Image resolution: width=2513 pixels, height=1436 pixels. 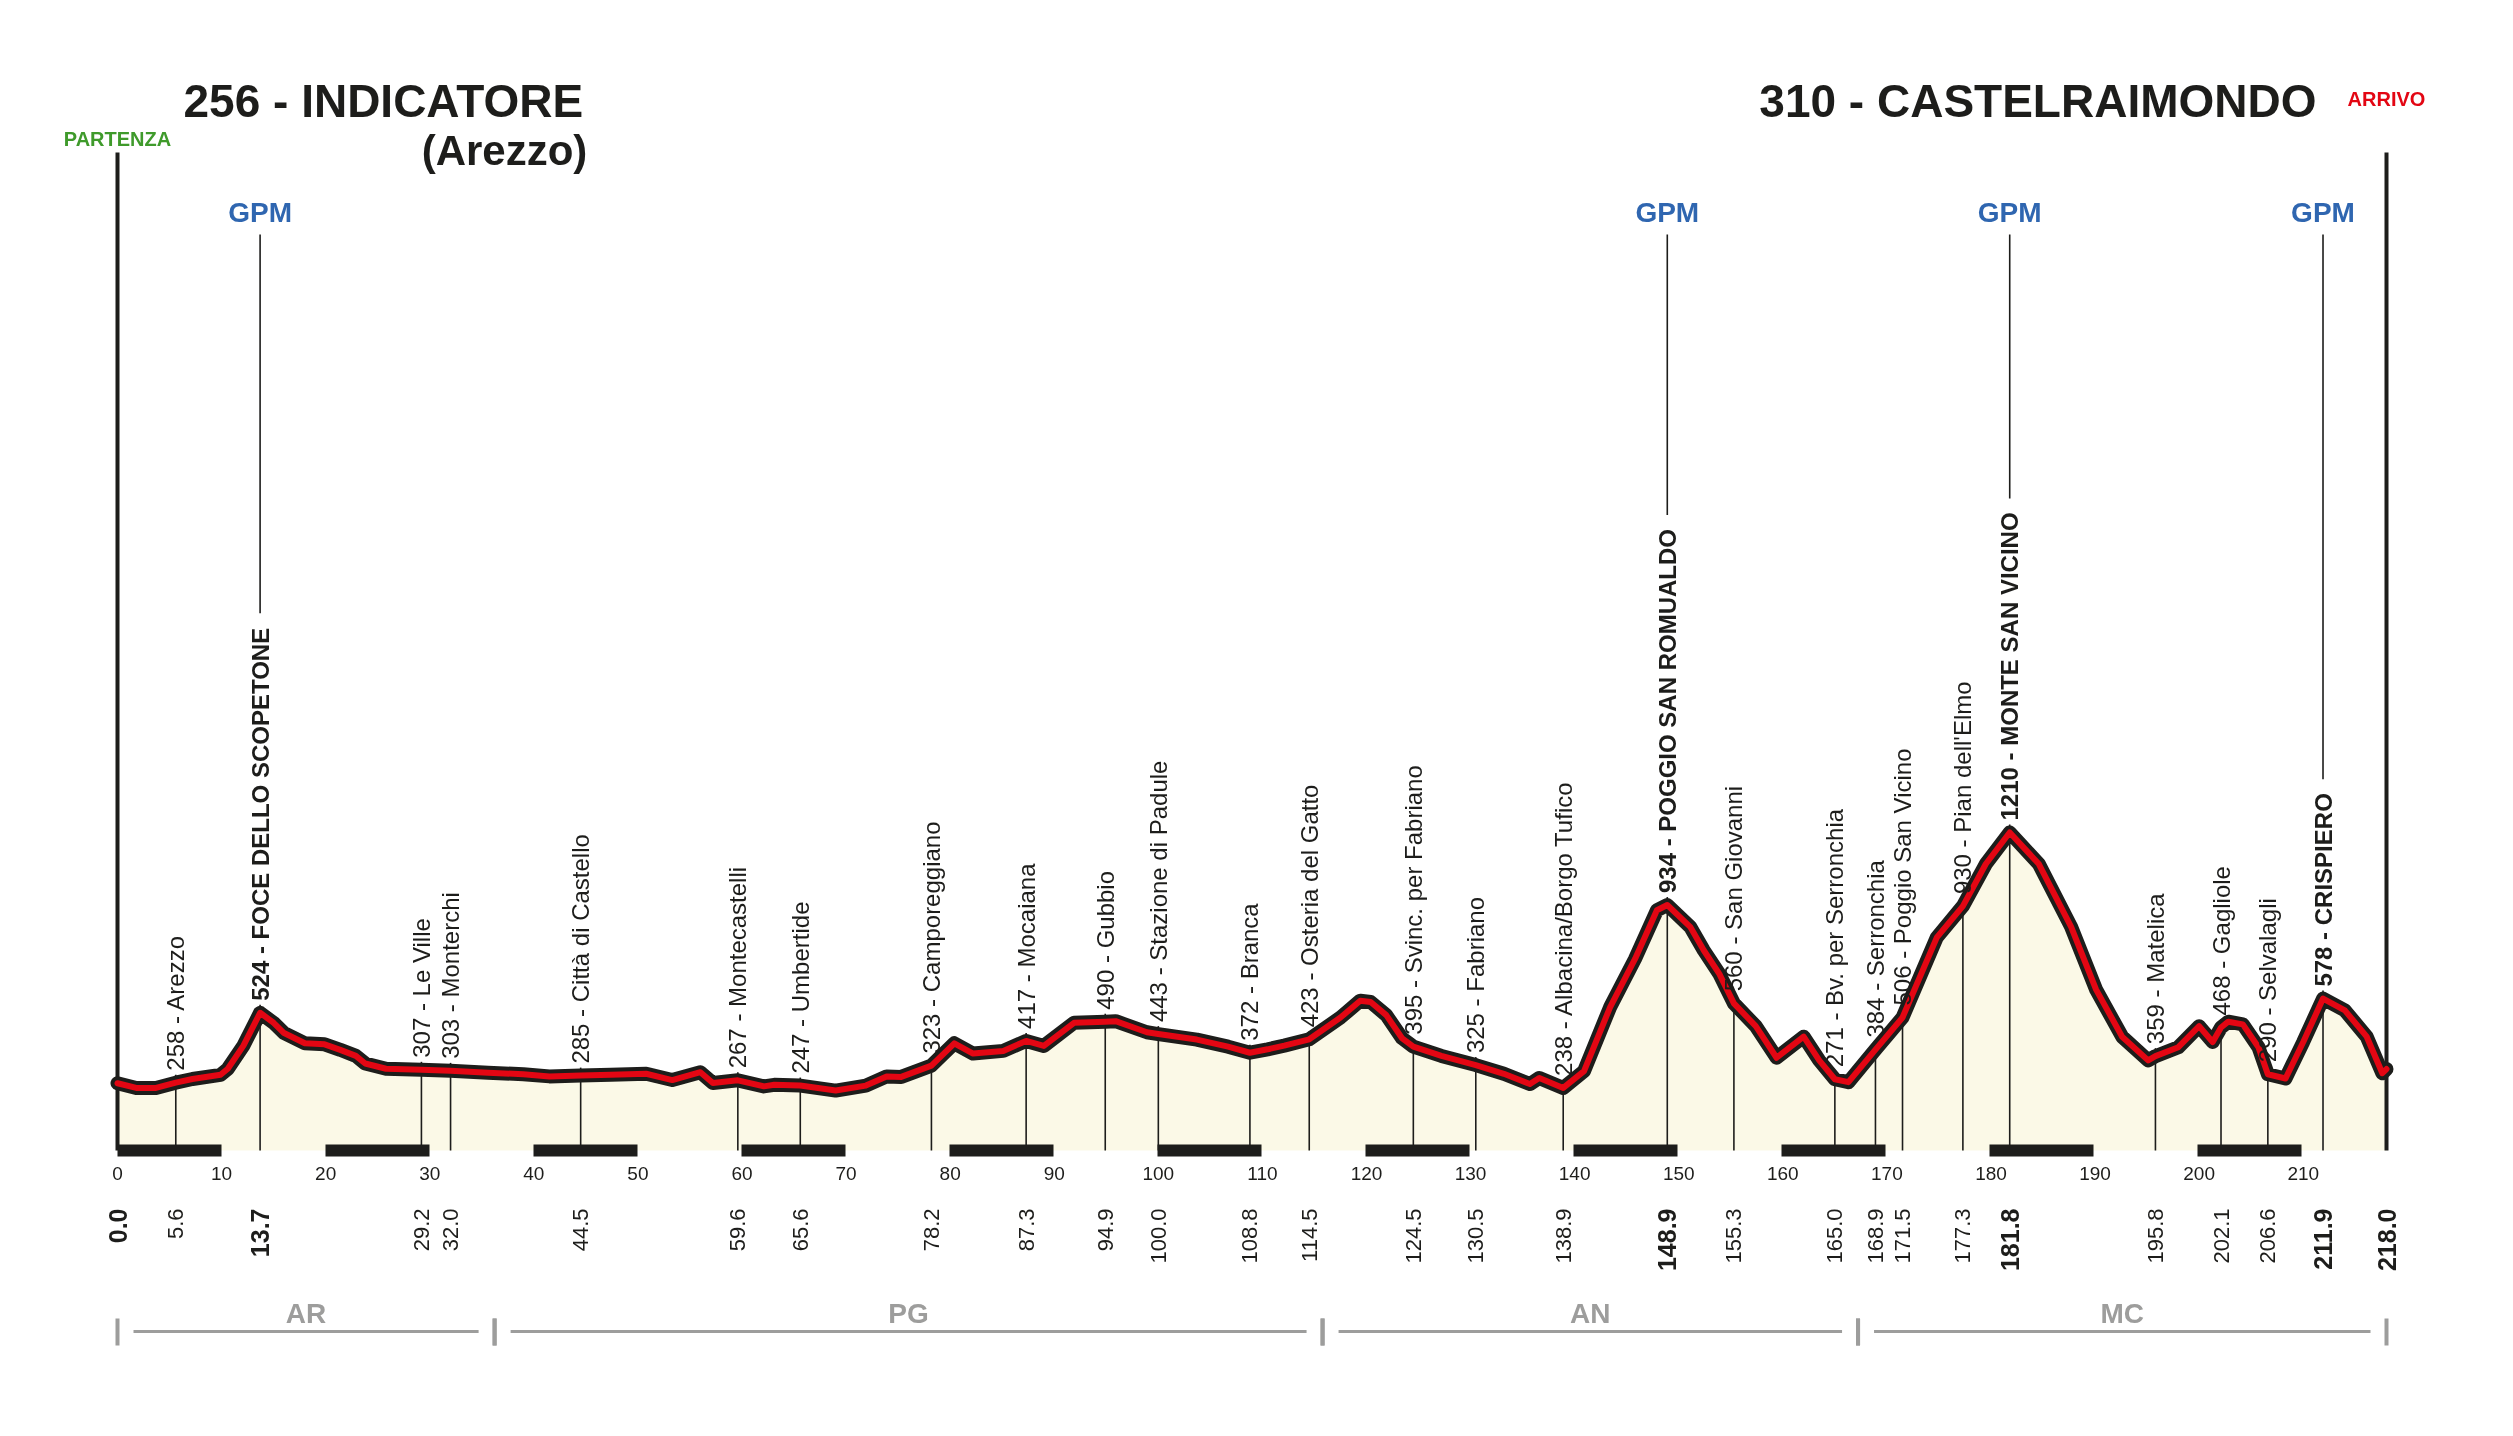 What do you see at coordinates (1105, 1230) in the screenshot?
I see `ref-line-label: 94.9` at bounding box center [1105, 1230].